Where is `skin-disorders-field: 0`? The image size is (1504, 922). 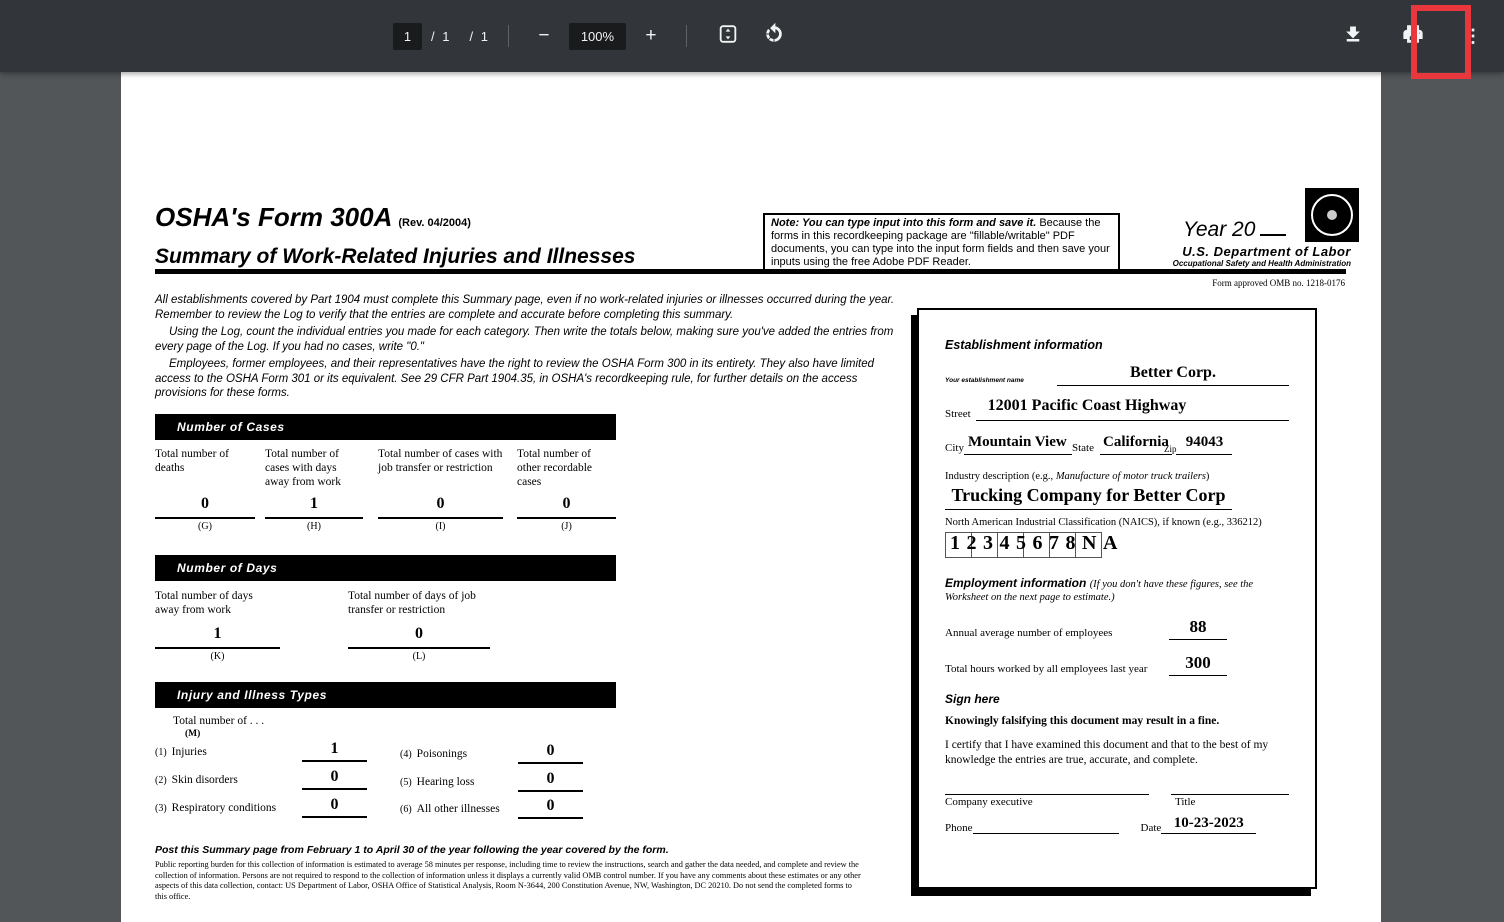 skin-disorders-field: 0 is located at coordinates (334, 779).